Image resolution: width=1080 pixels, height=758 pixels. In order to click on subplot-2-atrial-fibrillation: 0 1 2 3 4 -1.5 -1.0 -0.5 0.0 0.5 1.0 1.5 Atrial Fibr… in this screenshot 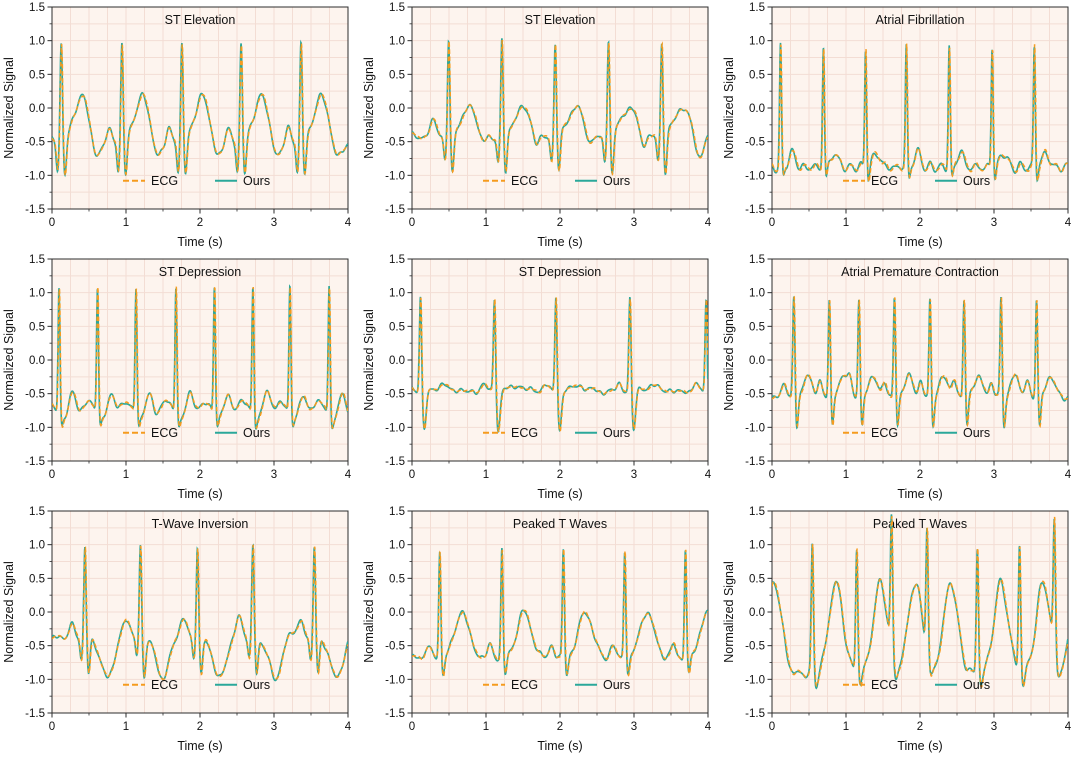, I will do `click(900, 127)`.